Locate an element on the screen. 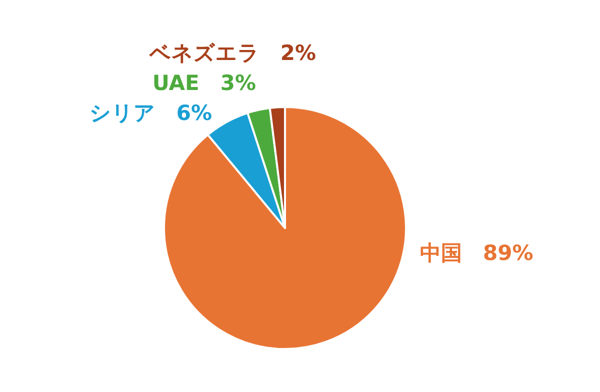 The height and width of the screenshot is (392, 600). slice-label: UAE 3% is located at coordinates (204, 83).